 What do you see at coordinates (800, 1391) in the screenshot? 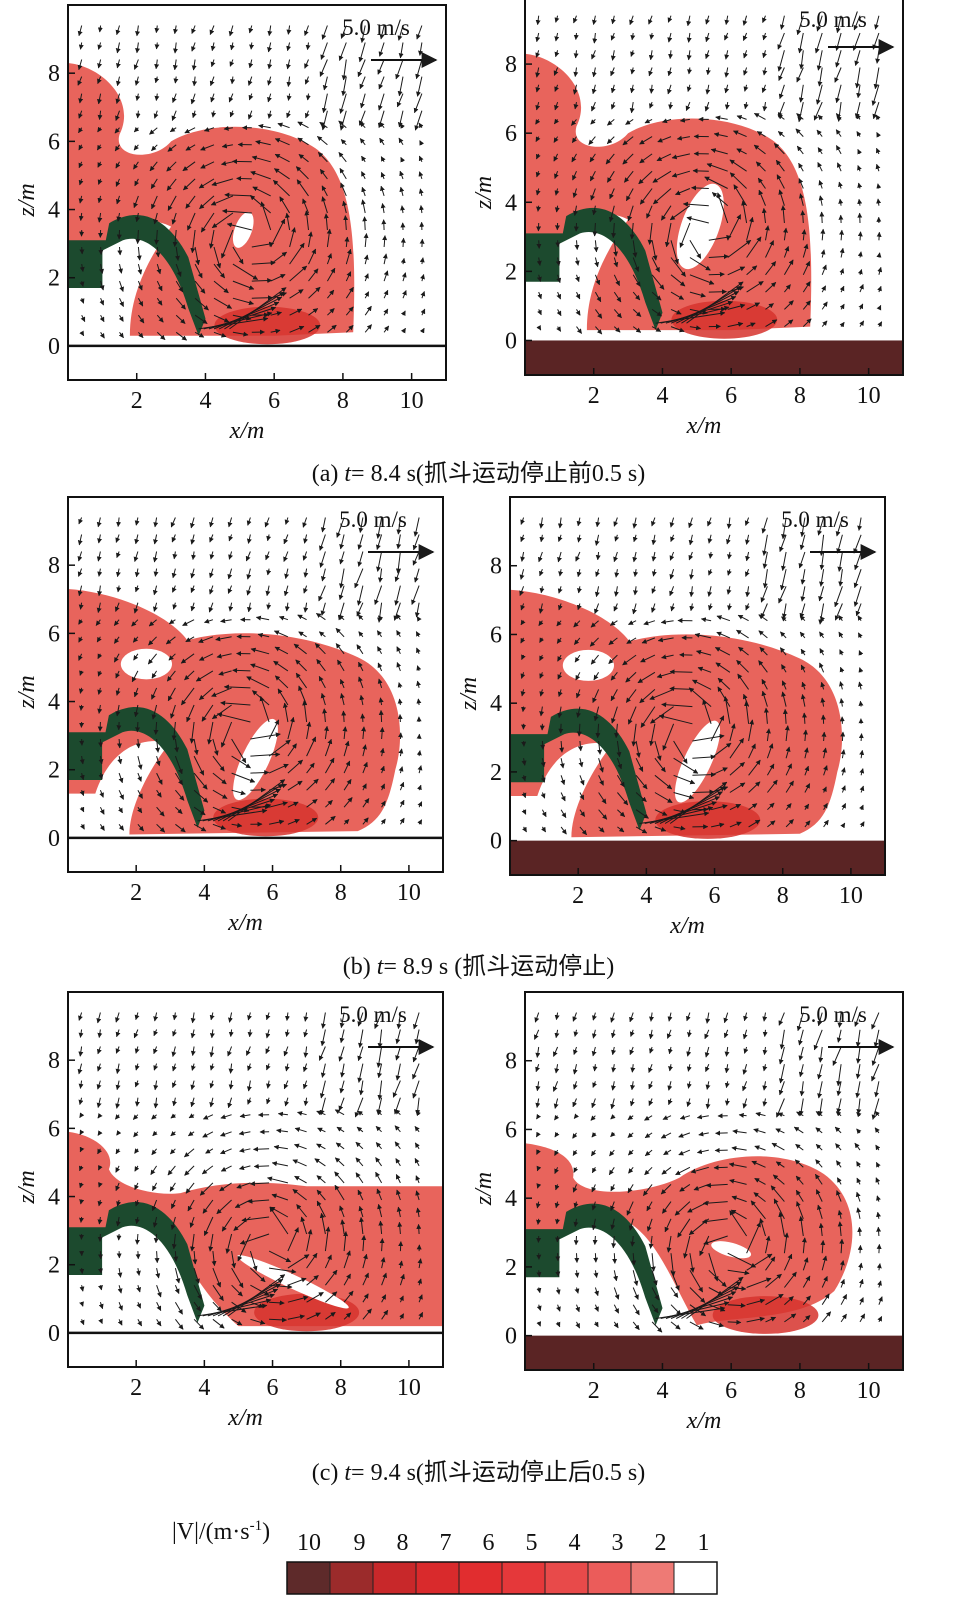
I see `x-tick-label: 8` at bounding box center [800, 1391].